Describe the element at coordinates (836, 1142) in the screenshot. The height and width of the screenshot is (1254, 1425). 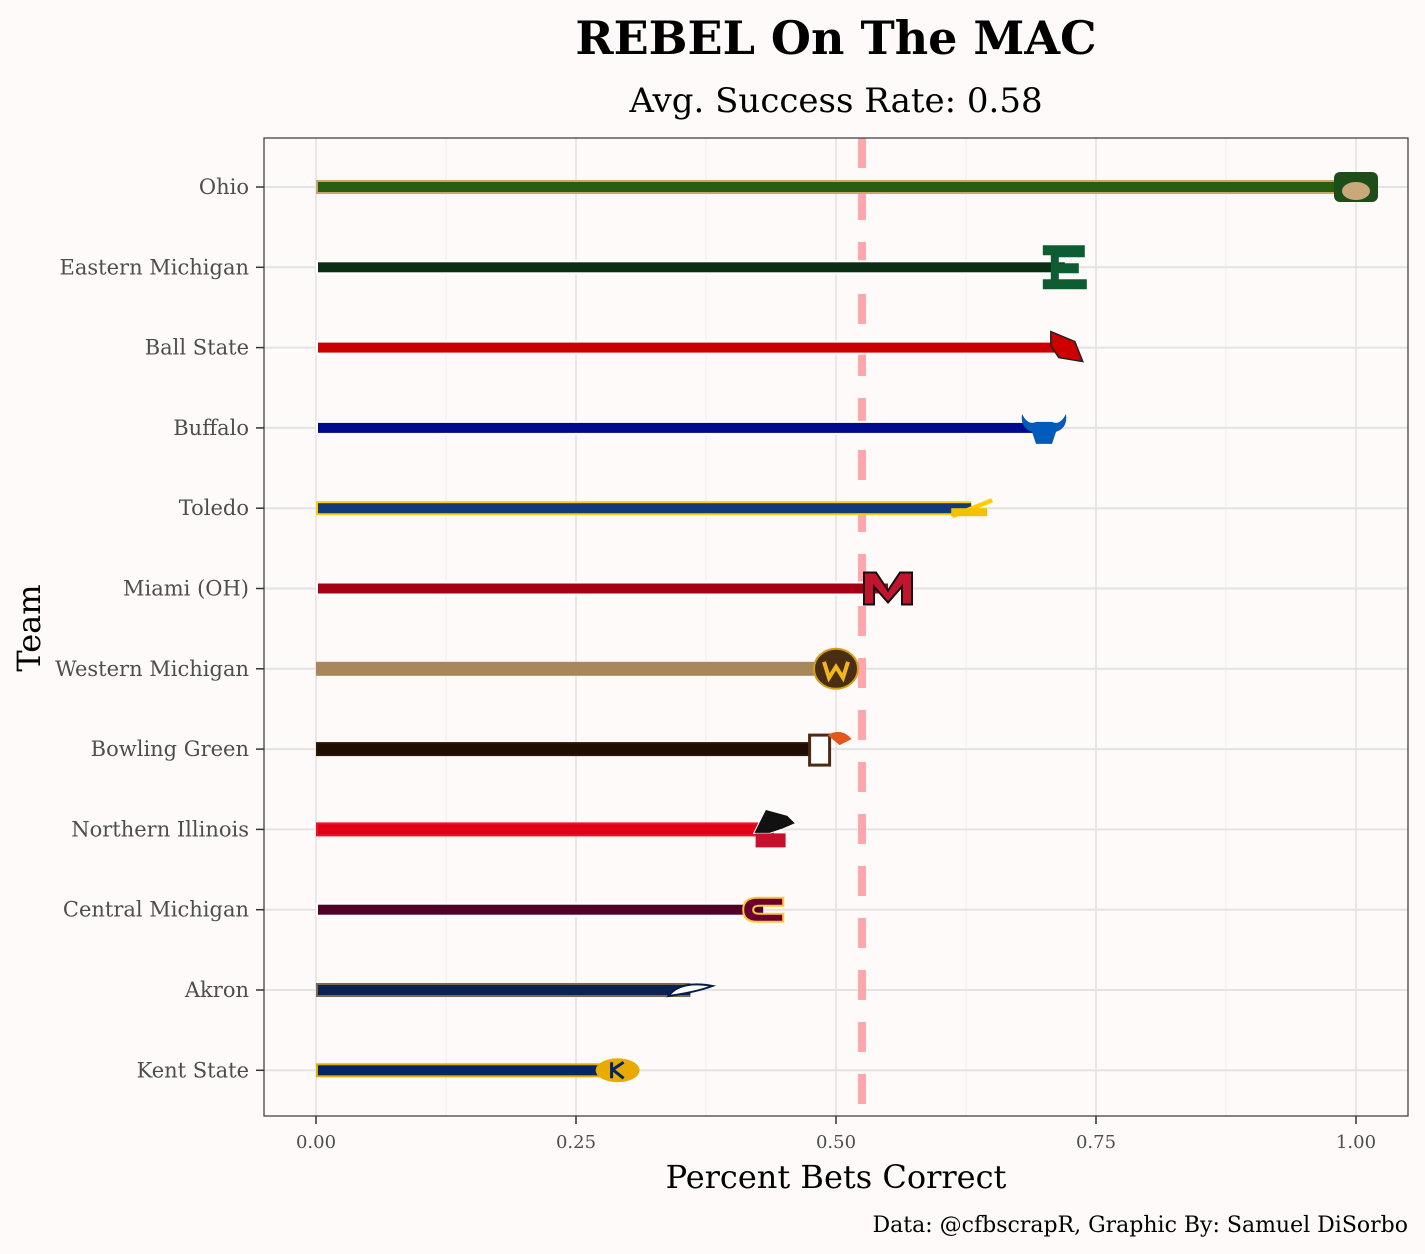
I see `x-tick-label: 0.50` at that location.